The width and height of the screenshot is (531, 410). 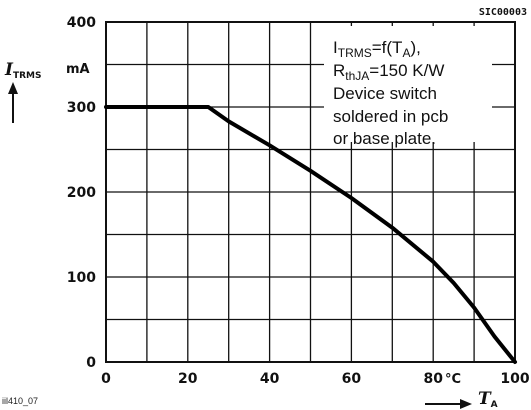 I want to click on annotation-line-5: or base plate., so click(x=384, y=138).